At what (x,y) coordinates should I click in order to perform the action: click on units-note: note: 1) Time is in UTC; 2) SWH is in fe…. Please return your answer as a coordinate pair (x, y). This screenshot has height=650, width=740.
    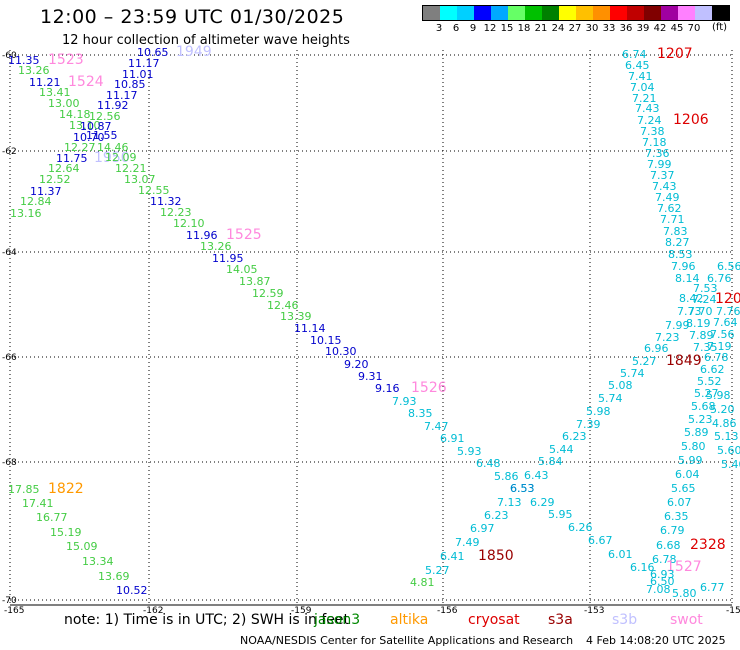
    Looking at the image, I should click on (207, 620).